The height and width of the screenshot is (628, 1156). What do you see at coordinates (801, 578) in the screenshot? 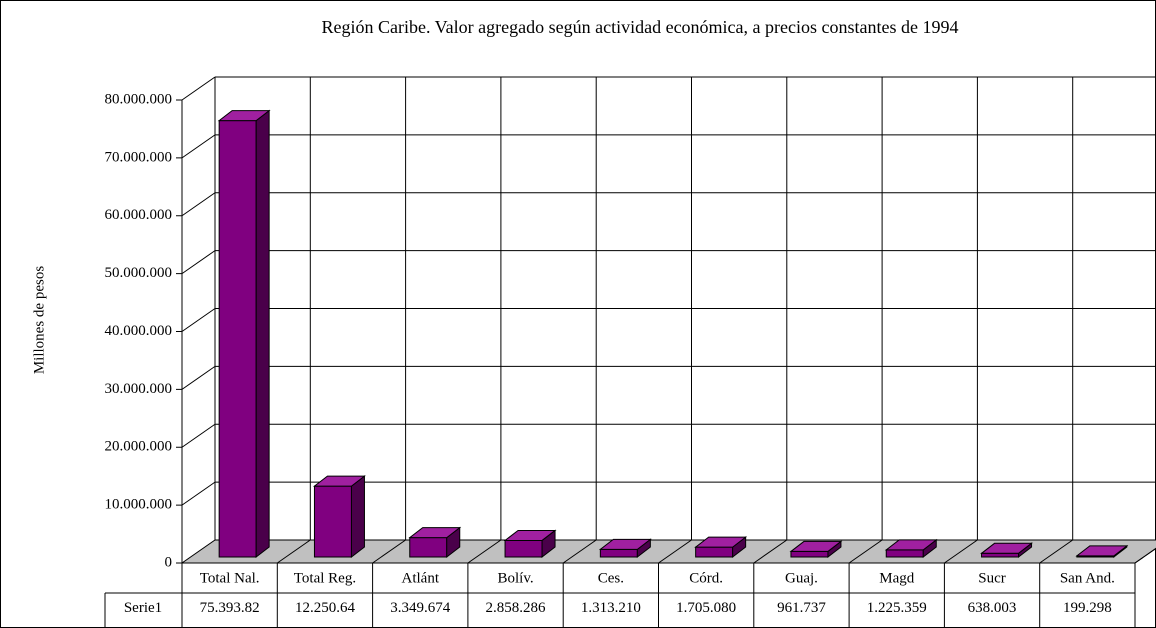
I see `x-tick-label: Guaj.` at bounding box center [801, 578].